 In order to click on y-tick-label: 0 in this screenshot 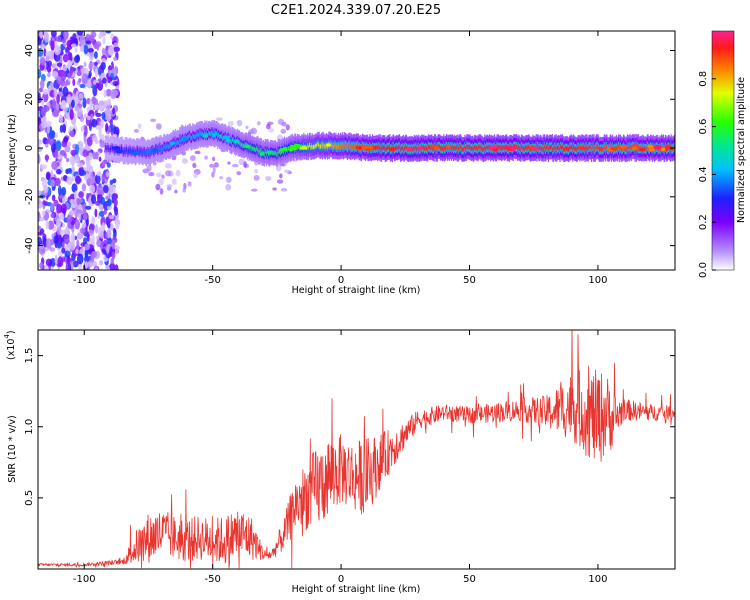, I will do `click(29, 148)`.